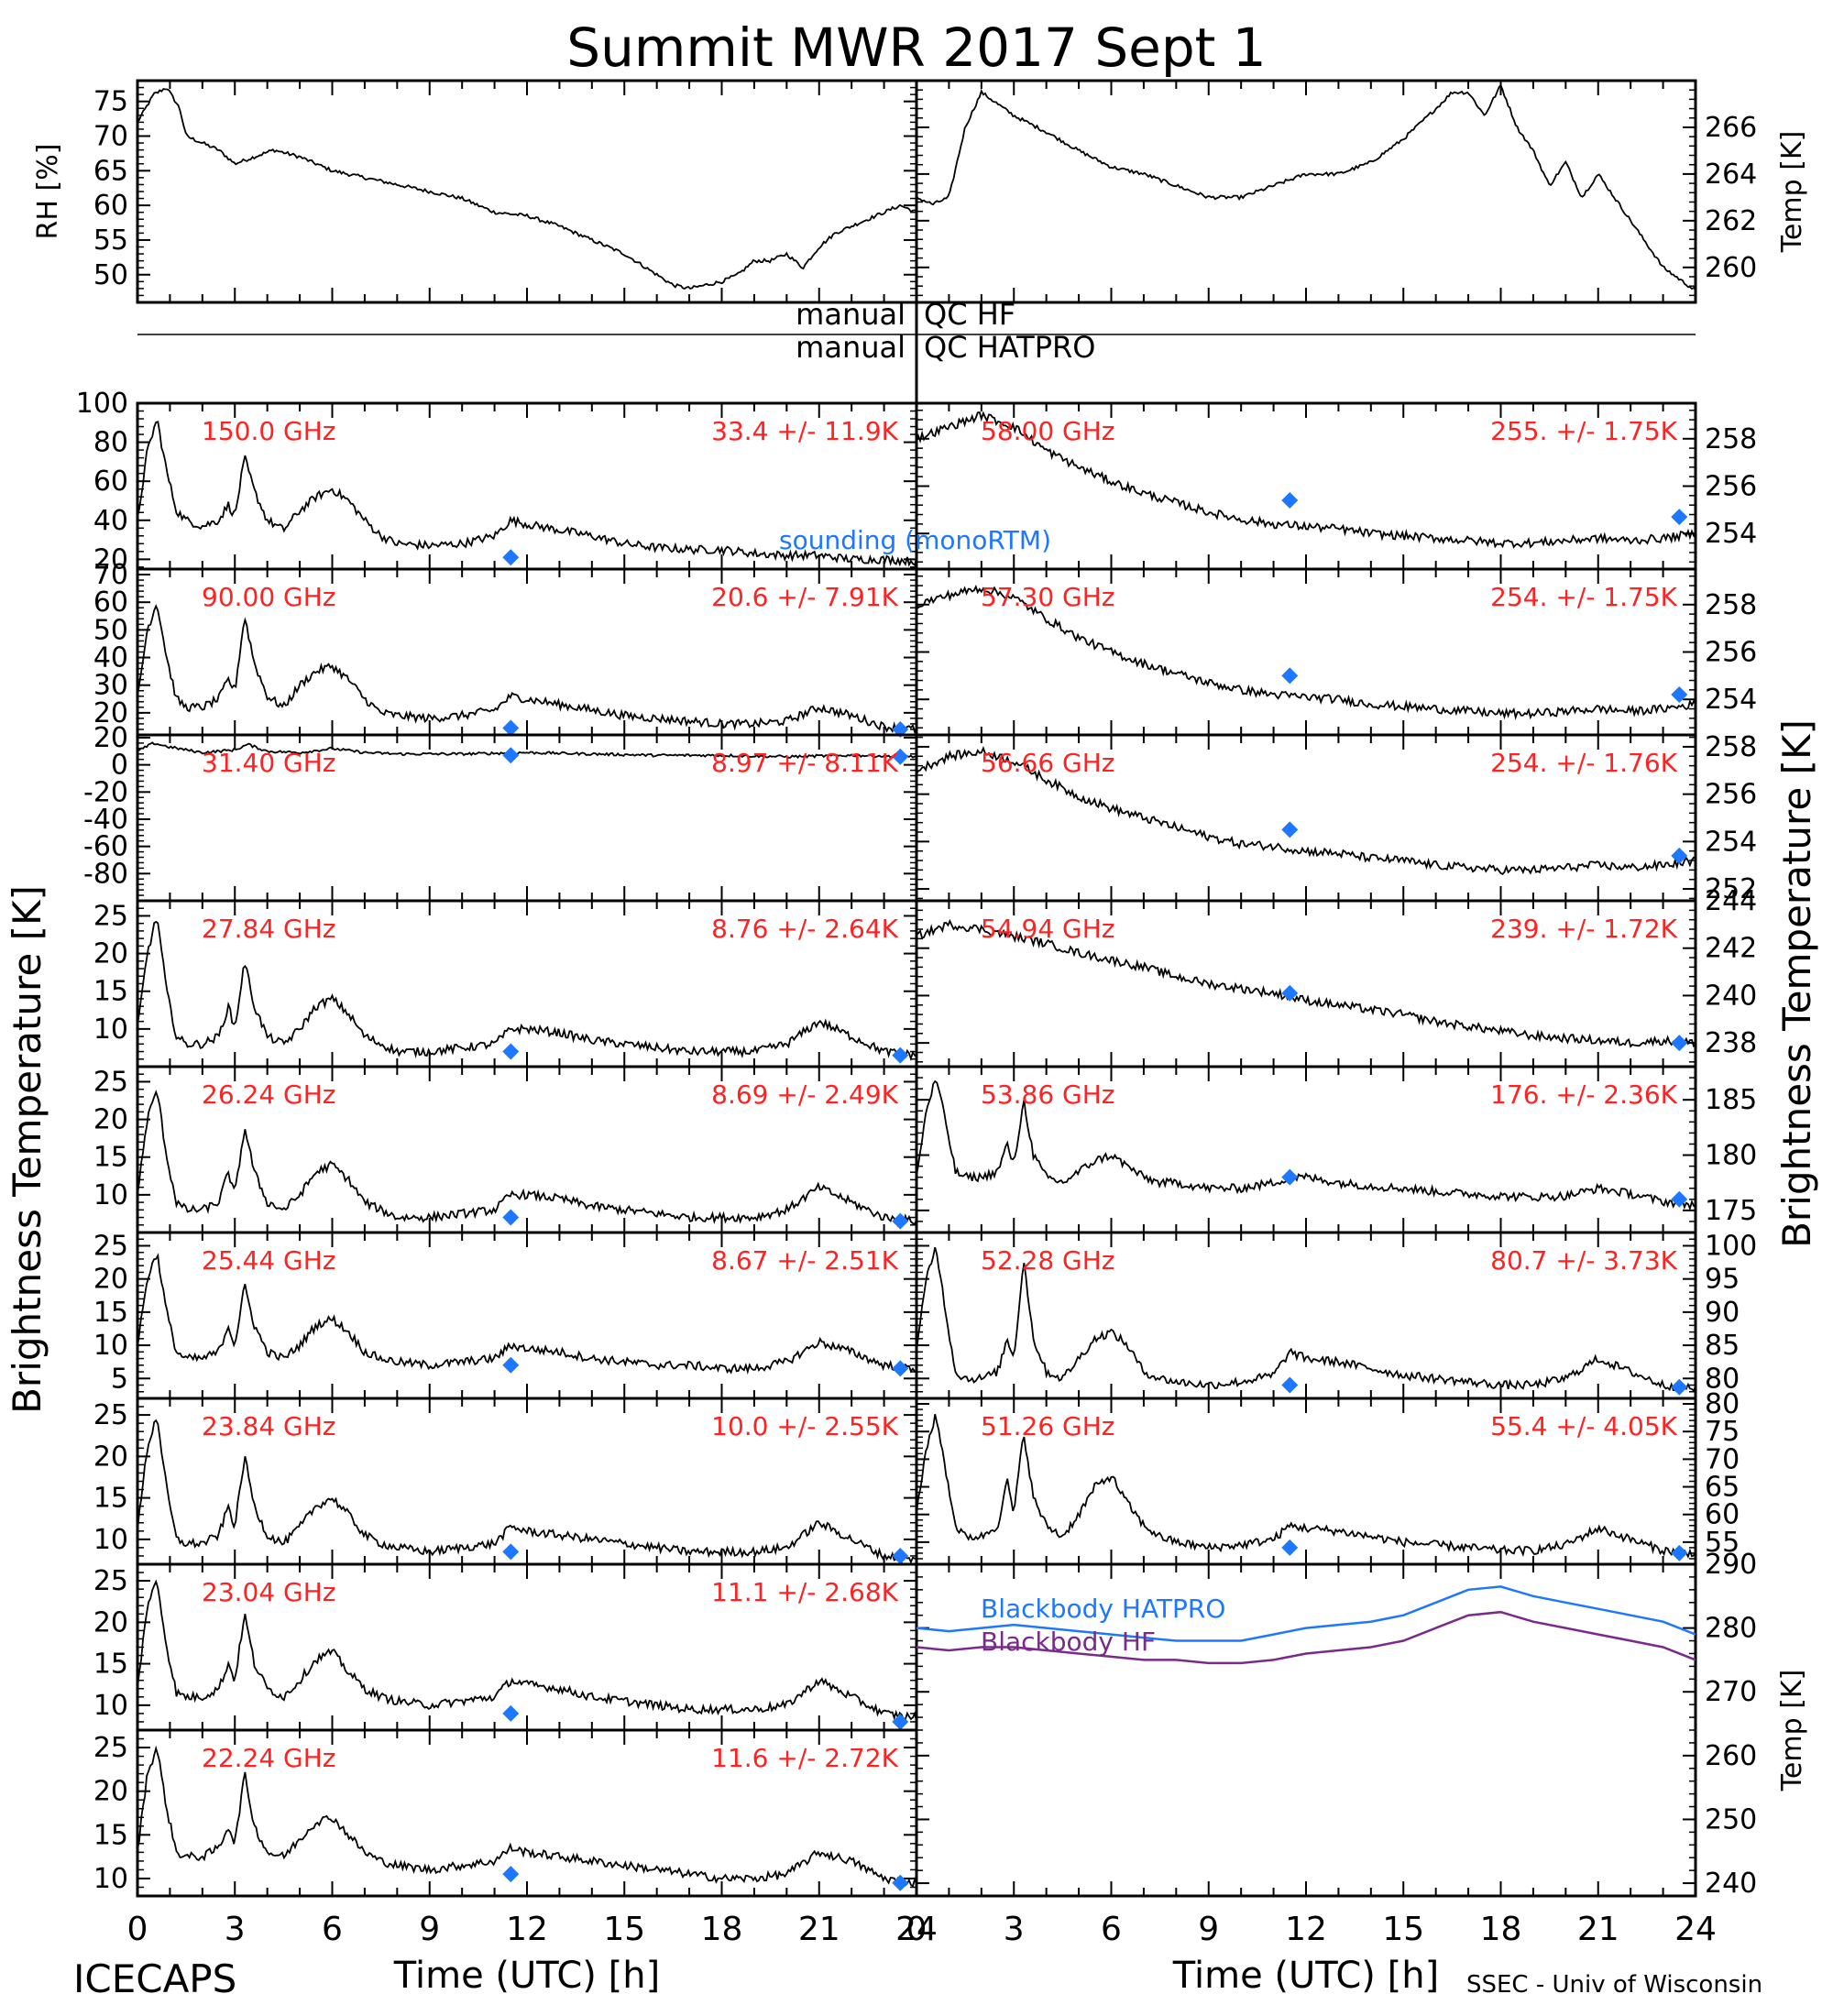  What do you see at coordinates (804, 929) in the screenshot?
I see `stats-label: 8.76 +/- 2.64K` at bounding box center [804, 929].